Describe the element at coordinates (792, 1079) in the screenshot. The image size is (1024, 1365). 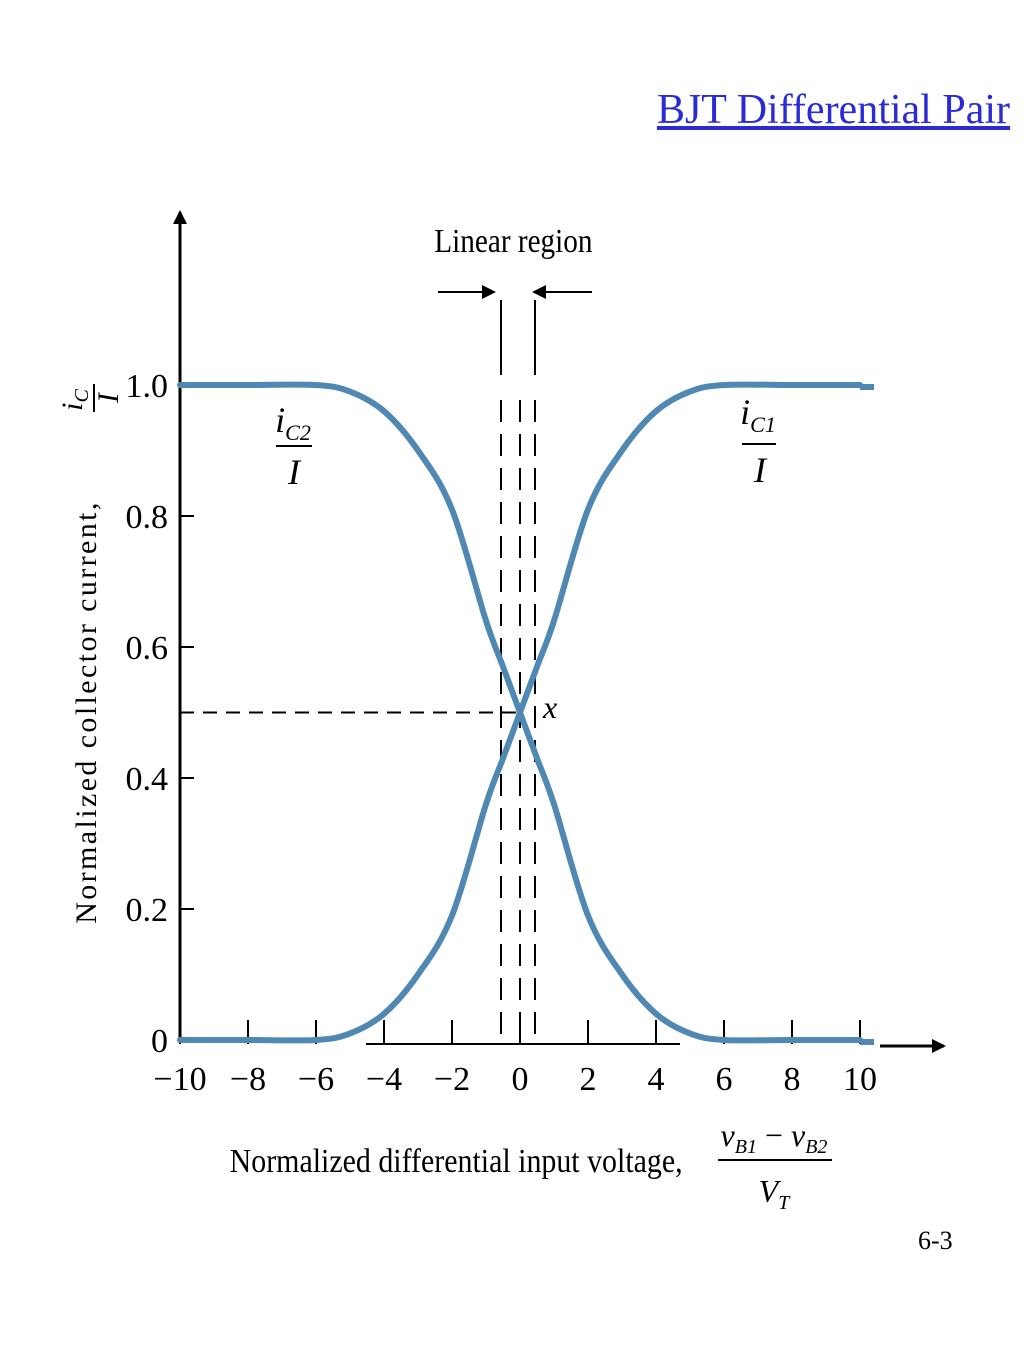
I see `x-tick-label: 8` at that location.